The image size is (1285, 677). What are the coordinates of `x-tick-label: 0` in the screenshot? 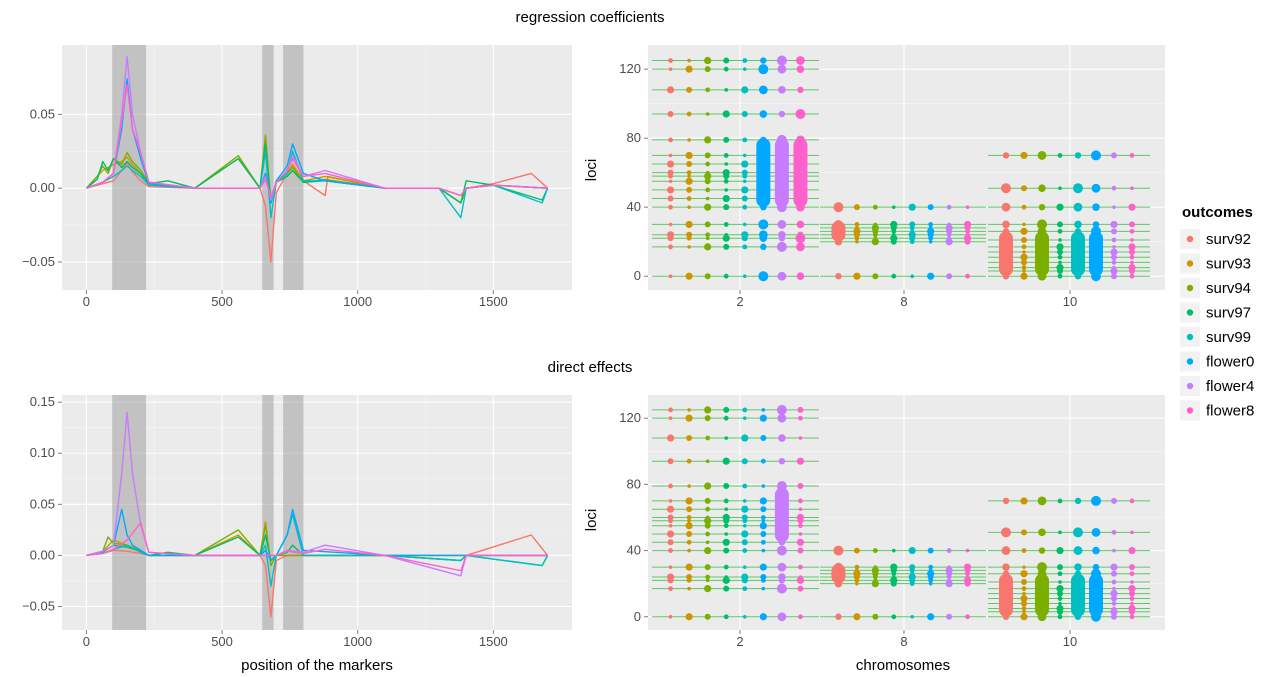 It's located at (86, 641).